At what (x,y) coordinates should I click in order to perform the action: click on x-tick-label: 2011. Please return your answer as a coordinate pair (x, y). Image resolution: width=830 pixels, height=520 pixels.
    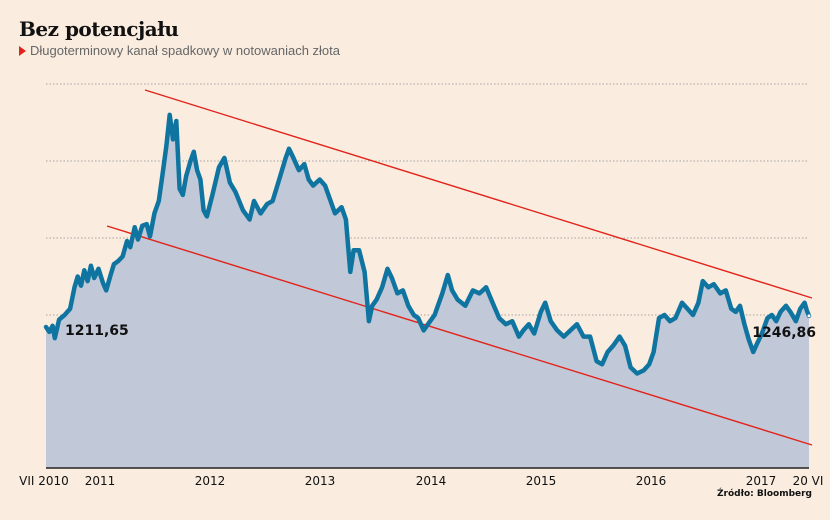
    Looking at the image, I should click on (100, 481).